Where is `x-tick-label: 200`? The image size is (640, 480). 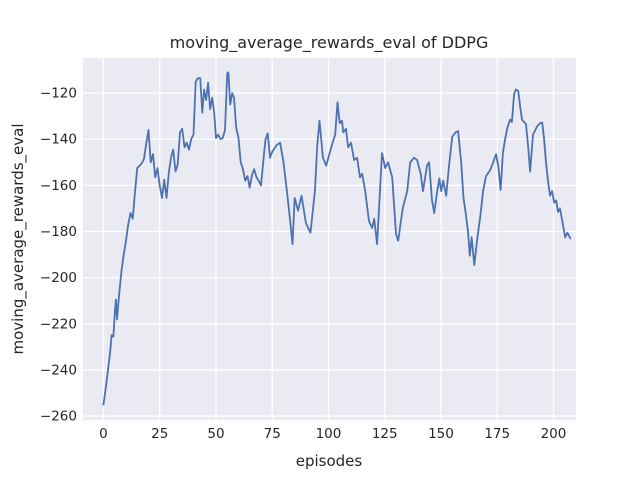 x-tick-label: 200 is located at coordinates (554, 434).